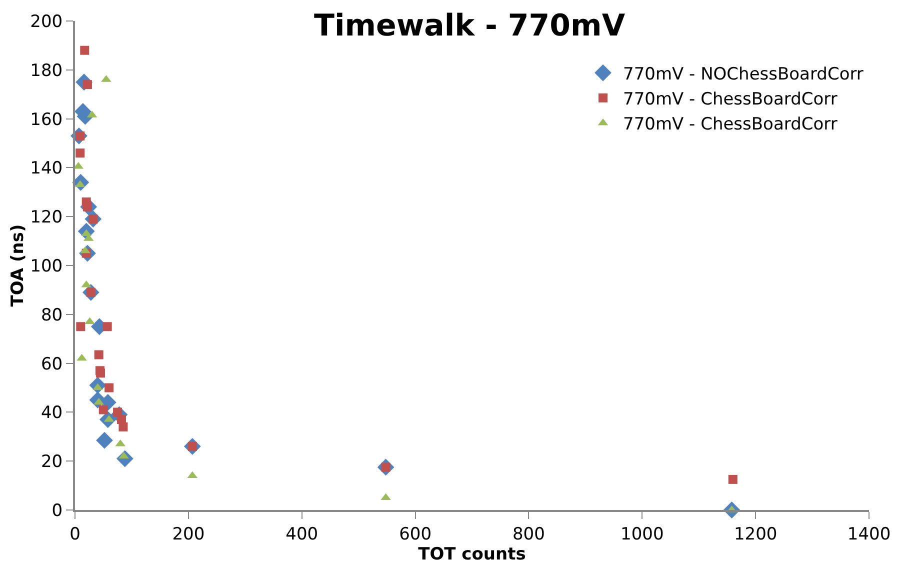  What do you see at coordinates (51, 462) in the screenshot?
I see `y-tick-label: 20` at bounding box center [51, 462].